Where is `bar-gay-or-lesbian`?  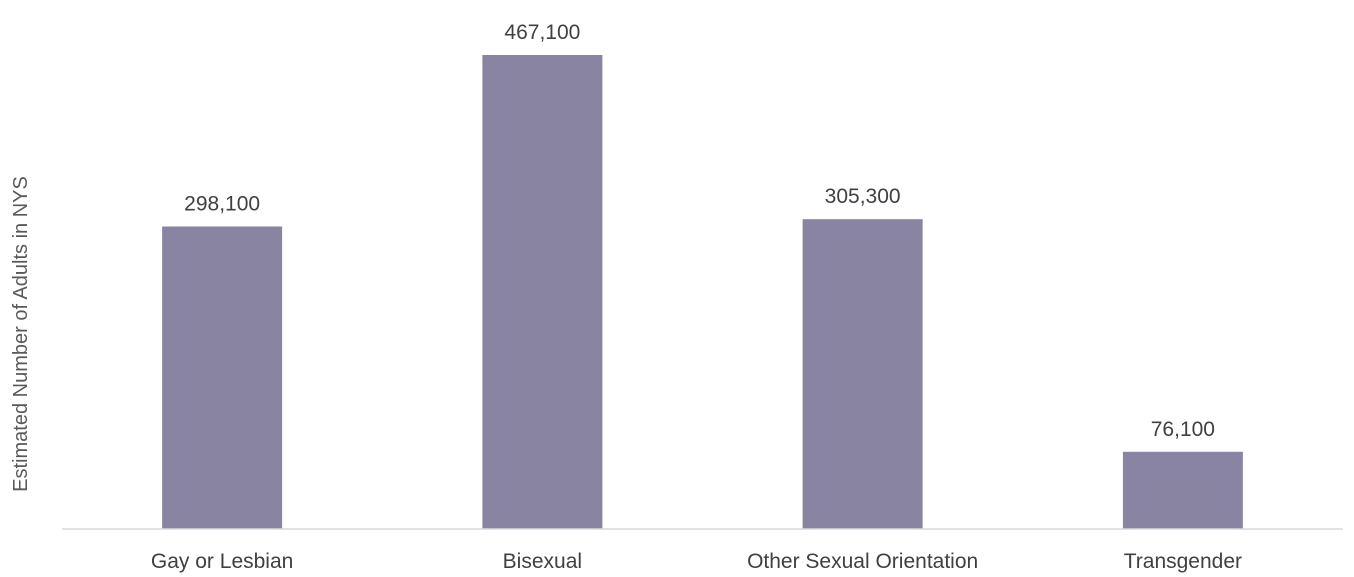
bar-gay-or-lesbian is located at coordinates (222, 377).